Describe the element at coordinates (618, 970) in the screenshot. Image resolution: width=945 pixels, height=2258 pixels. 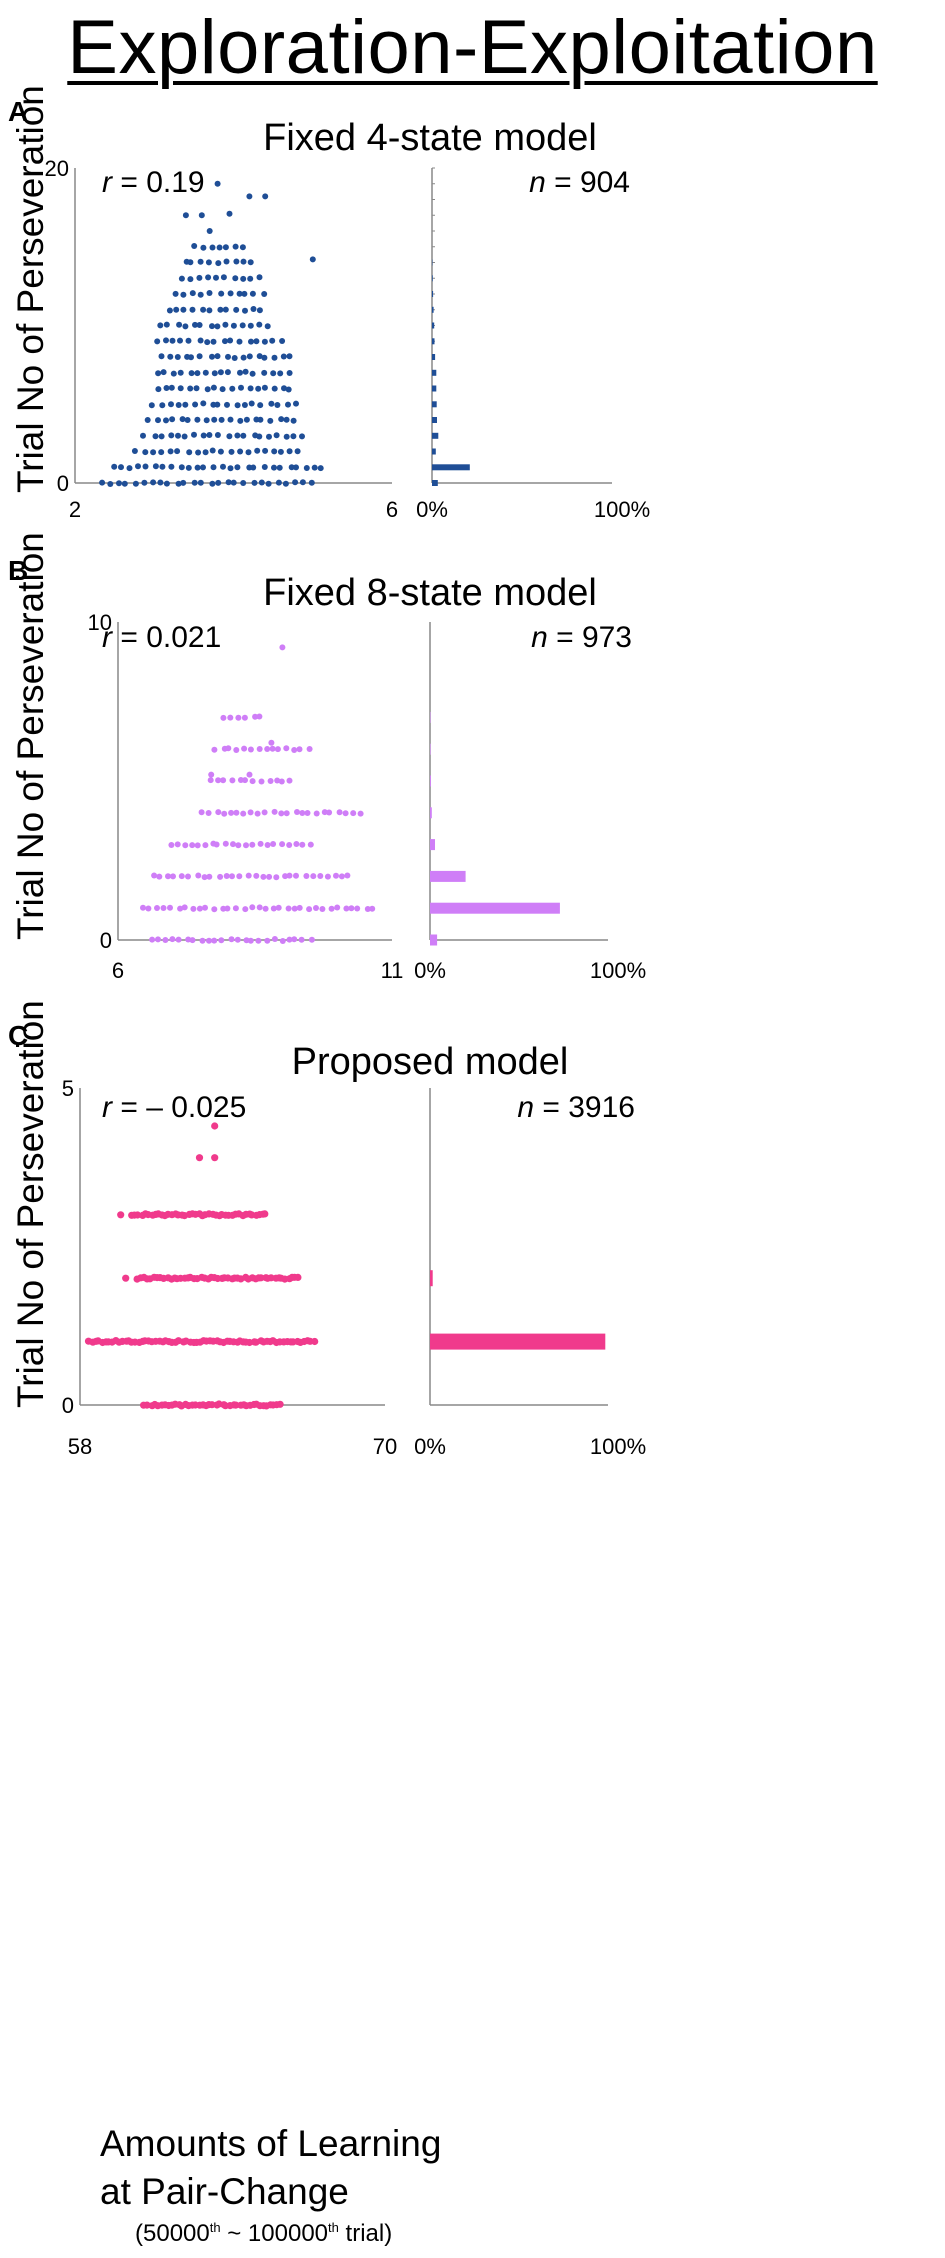
I see `panel-b-hist-tick-100: 100%` at that location.